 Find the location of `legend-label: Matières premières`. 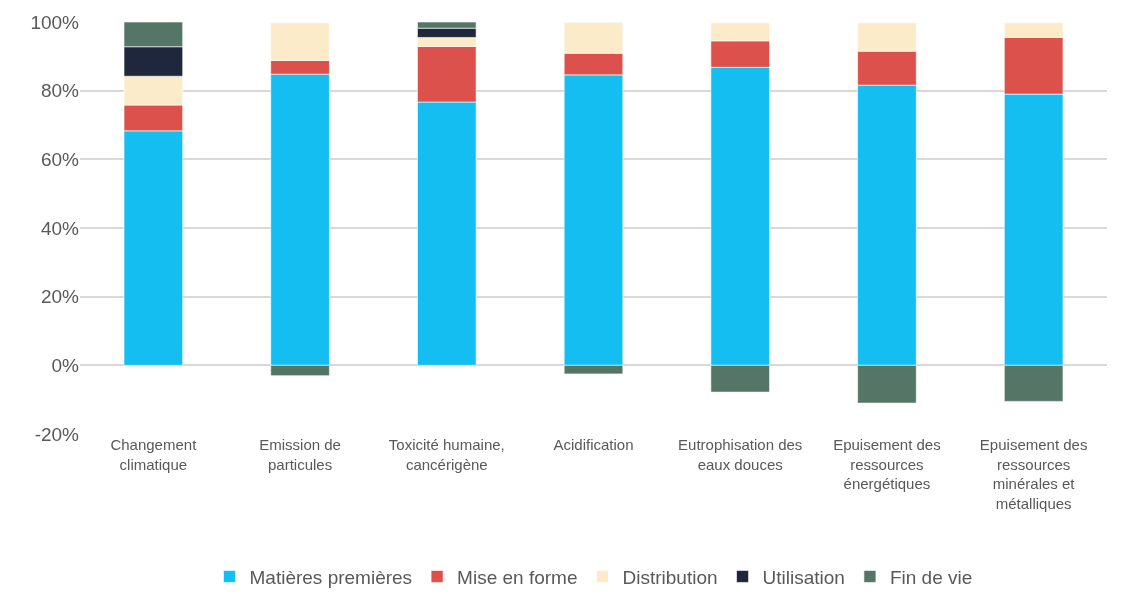

legend-label: Matières premières is located at coordinates (331, 577).